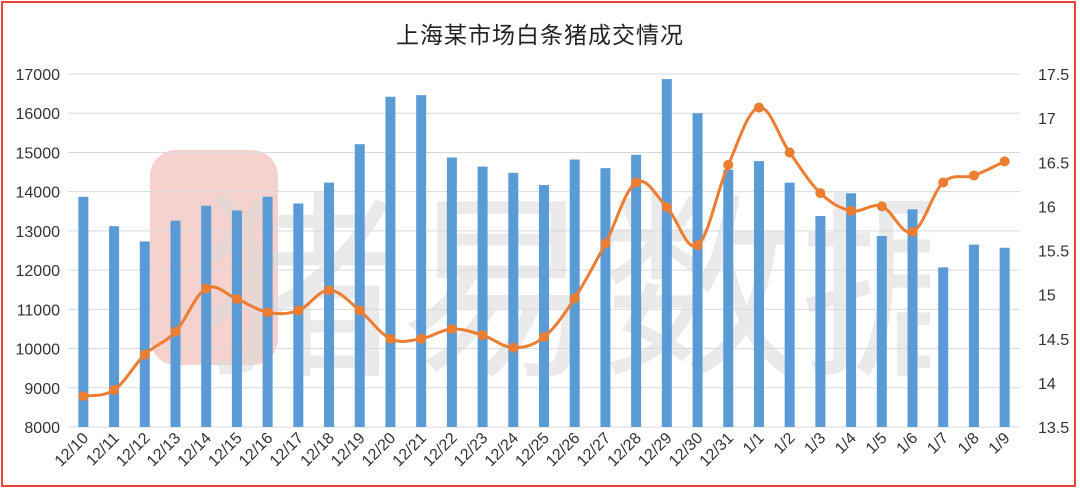  What do you see at coordinates (1053, 252) in the screenshot?
I see `y-right-tick-label: 15.5` at bounding box center [1053, 252].